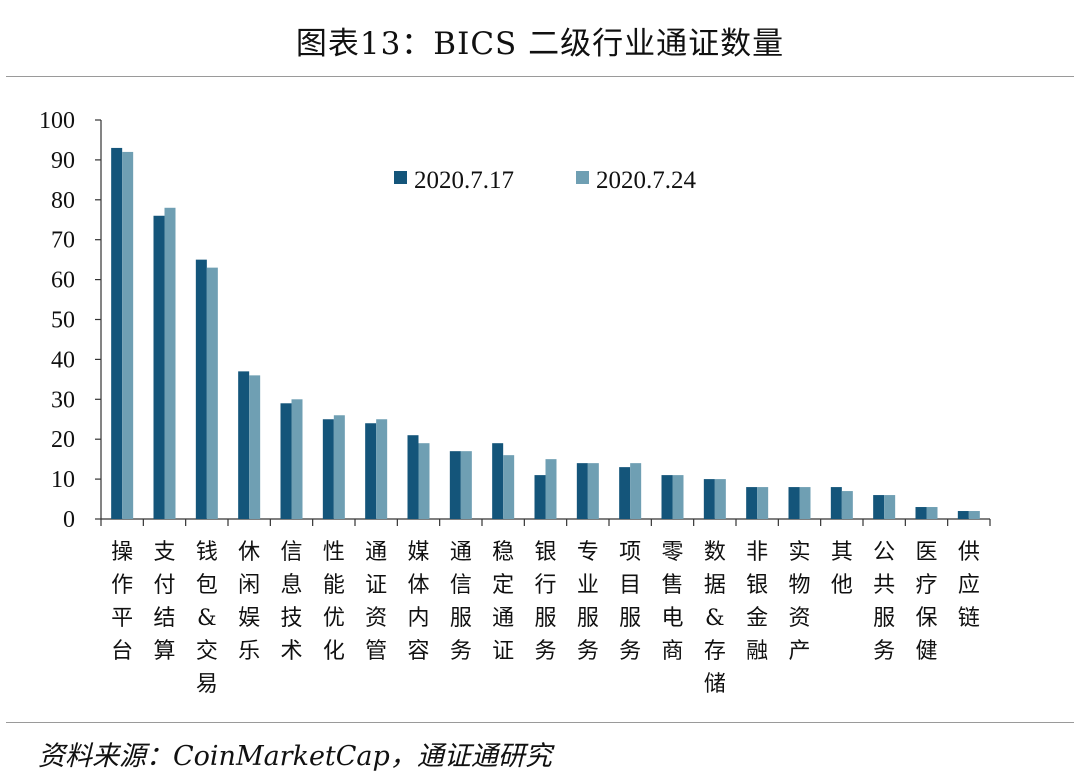 The height and width of the screenshot is (782, 1080). I want to click on category-label: 稳定通证, so click(503, 602).